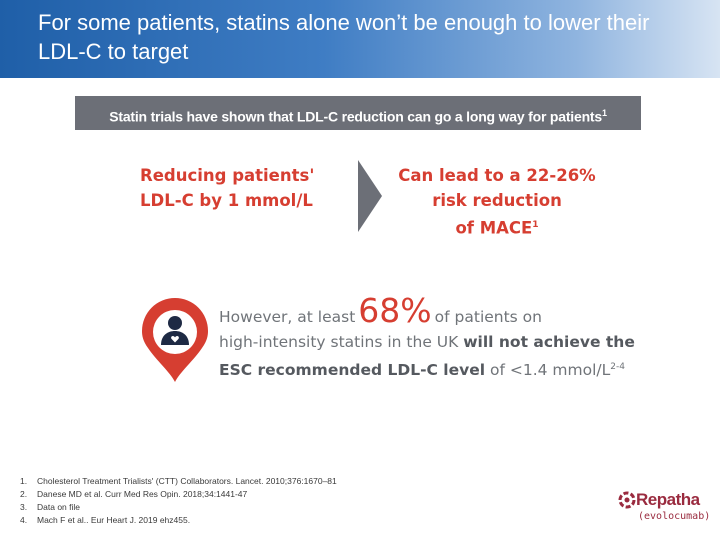 The height and width of the screenshot is (540, 720). I want to click on logo-subtitle: (evolocumab), so click(674, 516).